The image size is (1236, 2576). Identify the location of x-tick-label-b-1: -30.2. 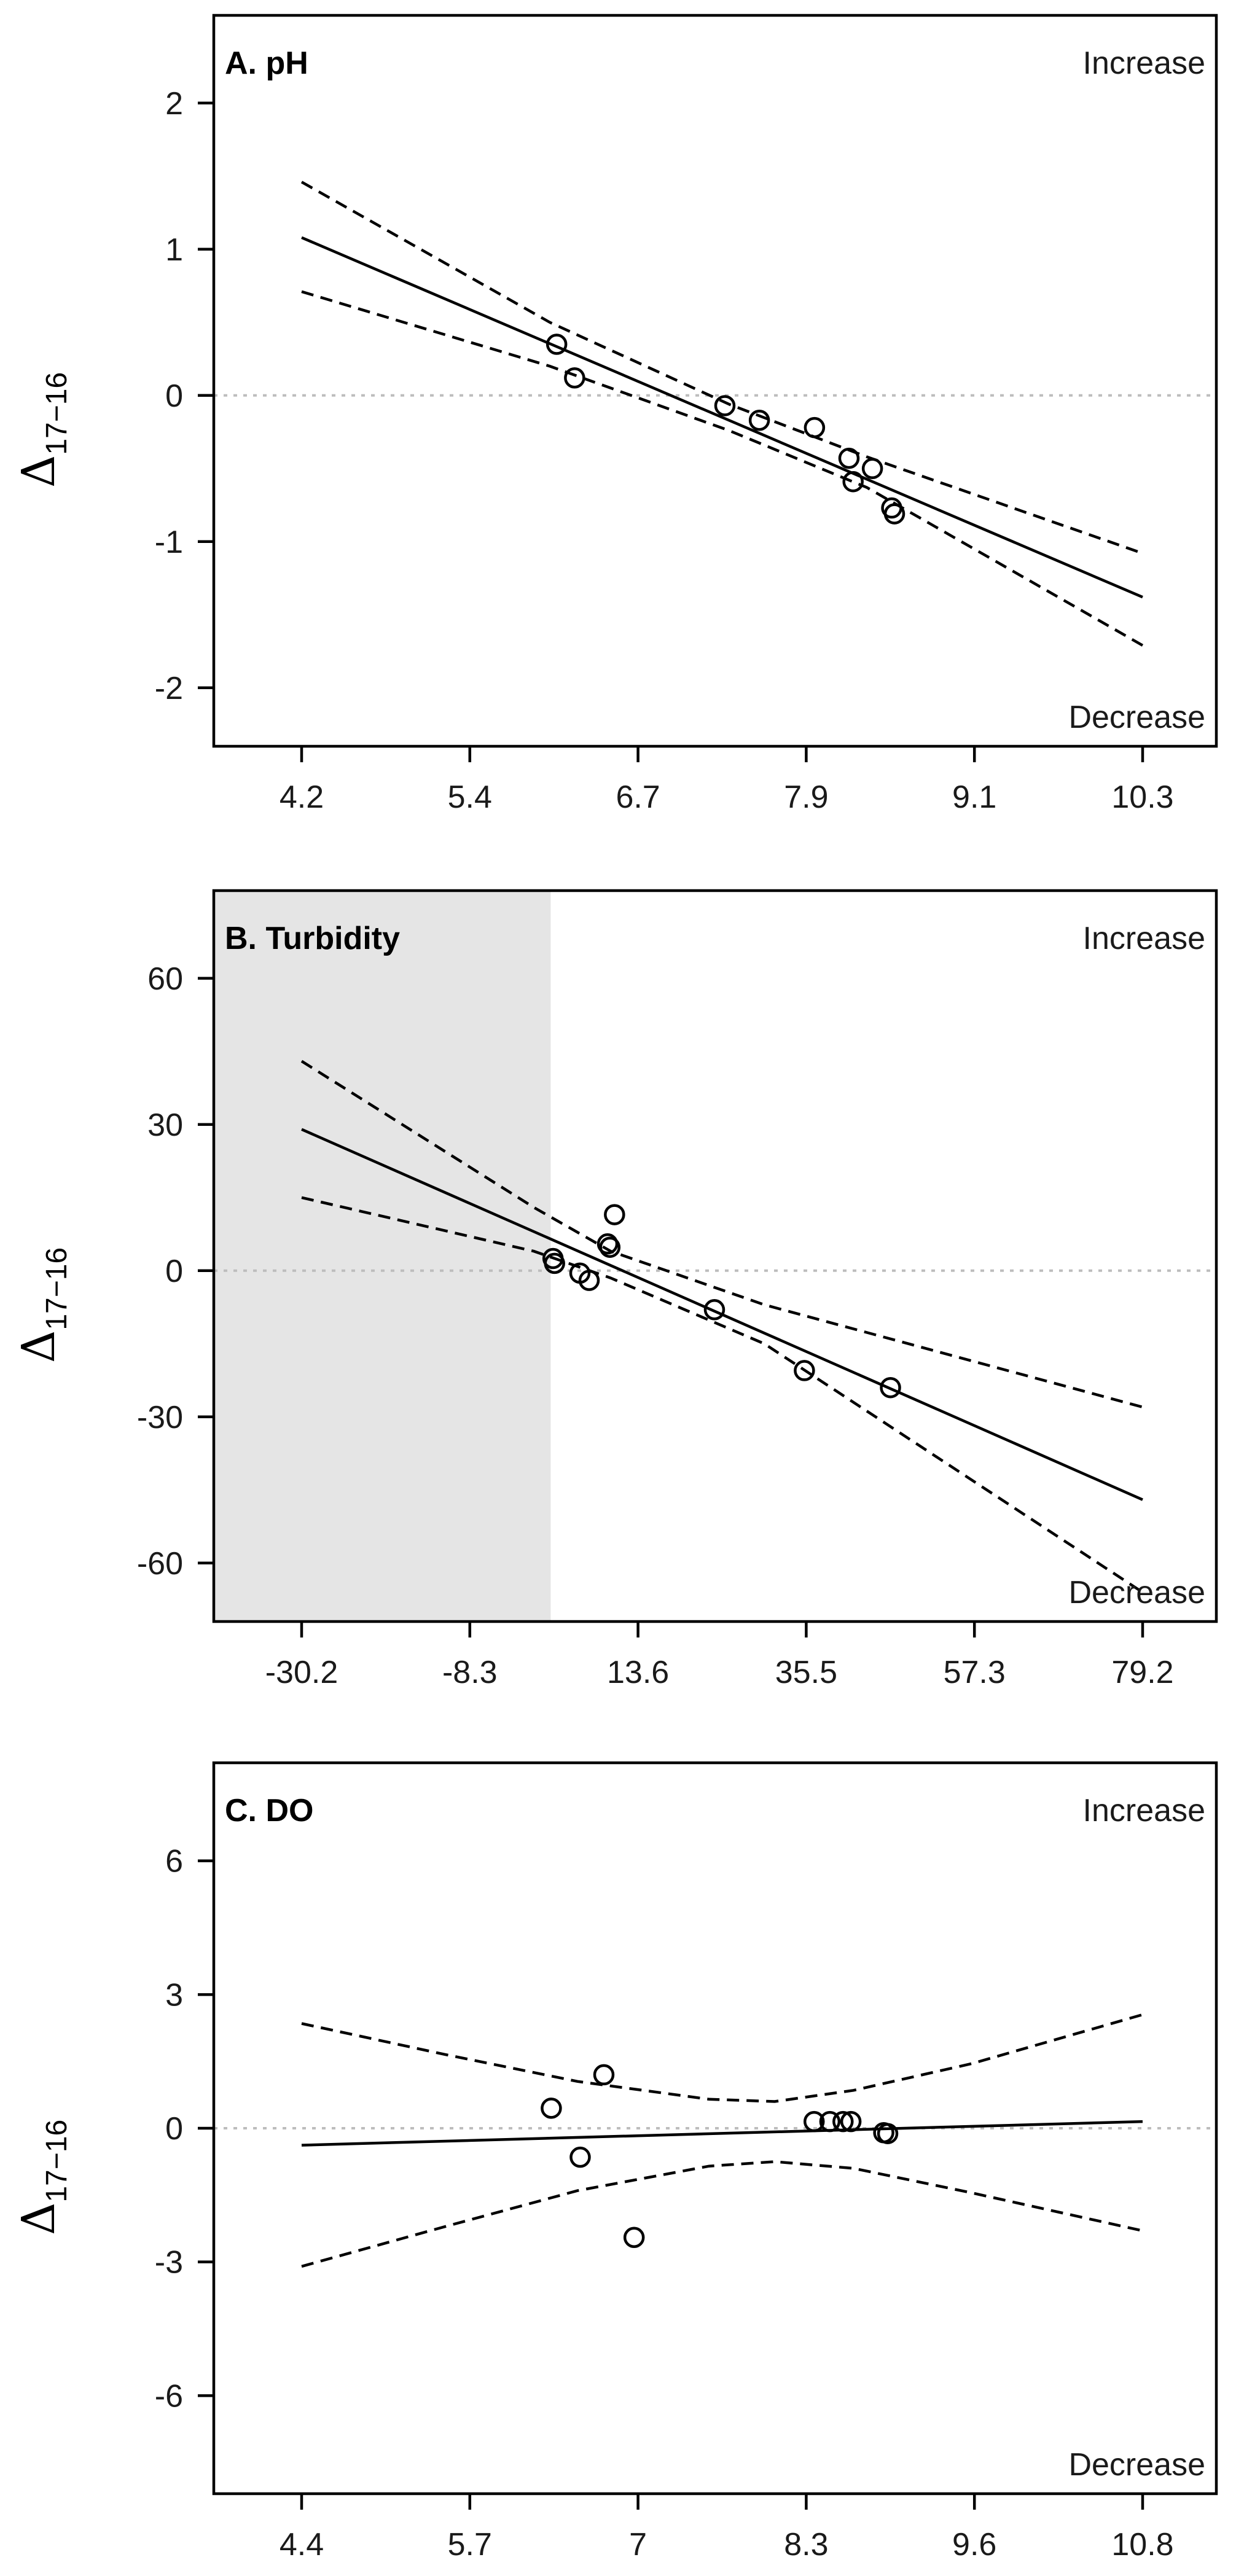
(301, 1672).